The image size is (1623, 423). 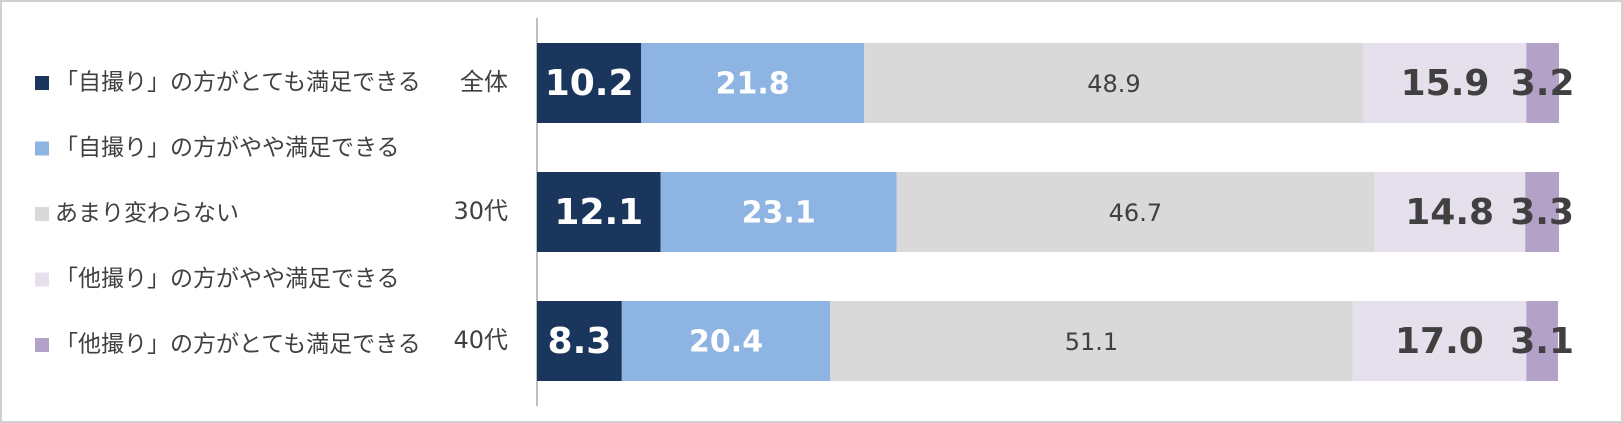 What do you see at coordinates (227, 148) in the screenshot?
I see `legend-label: 「自撮り」の方がやや満足できる` at bounding box center [227, 148].